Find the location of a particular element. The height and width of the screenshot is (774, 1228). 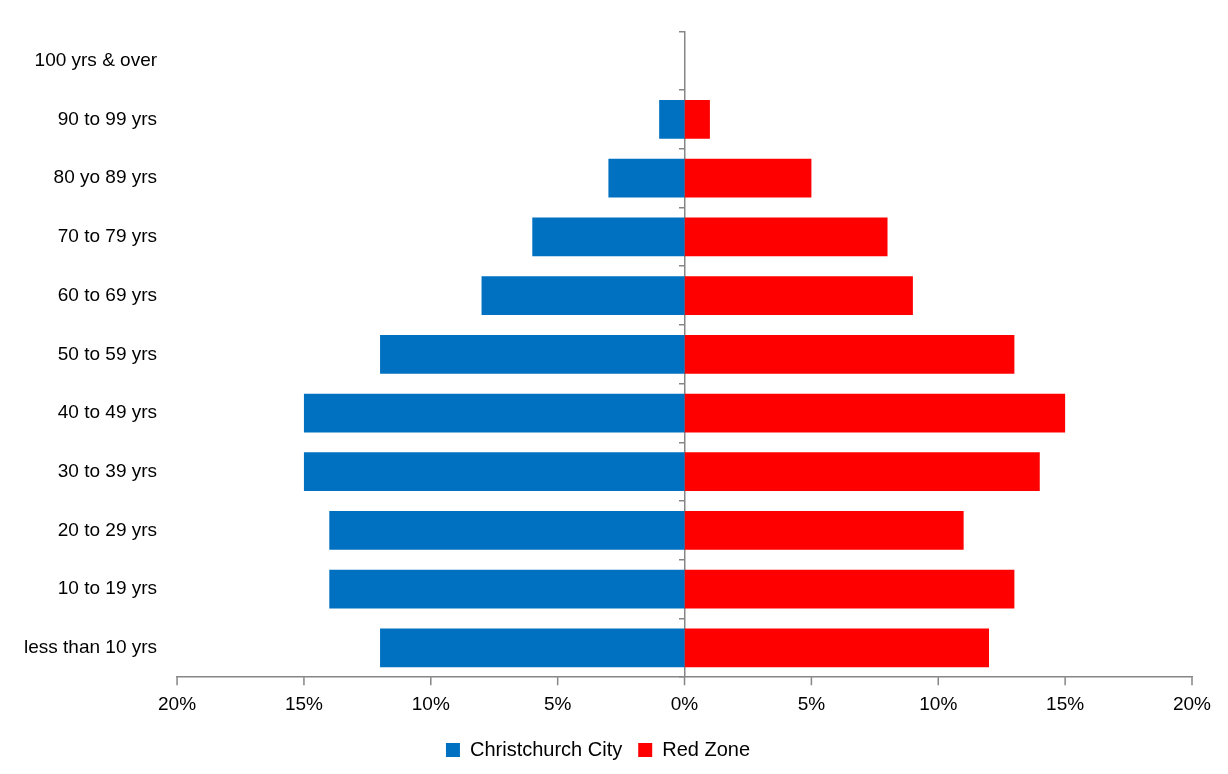

y-tick-label: less than 10 yrs is located at coordinates (90, 647).